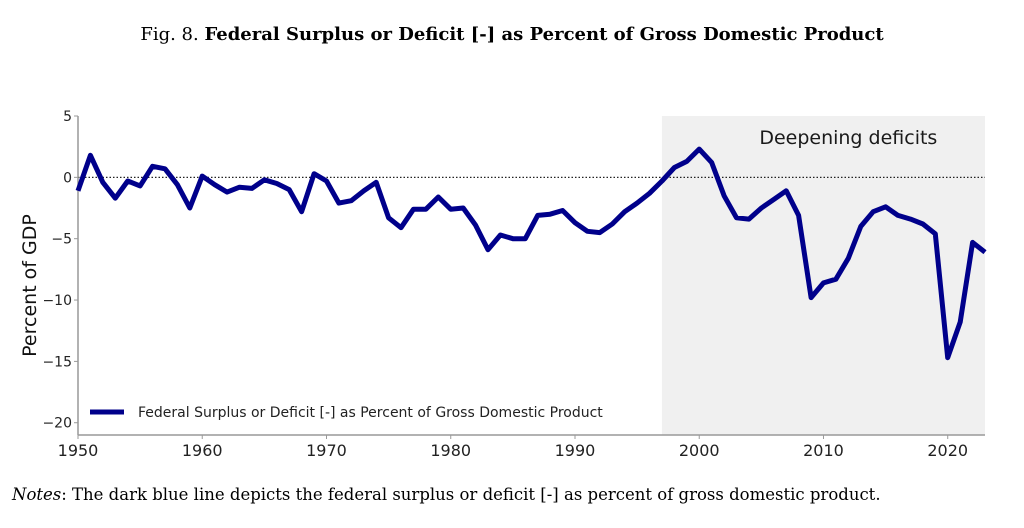  I want to click on notes-label: Notes, so click(37, 494).